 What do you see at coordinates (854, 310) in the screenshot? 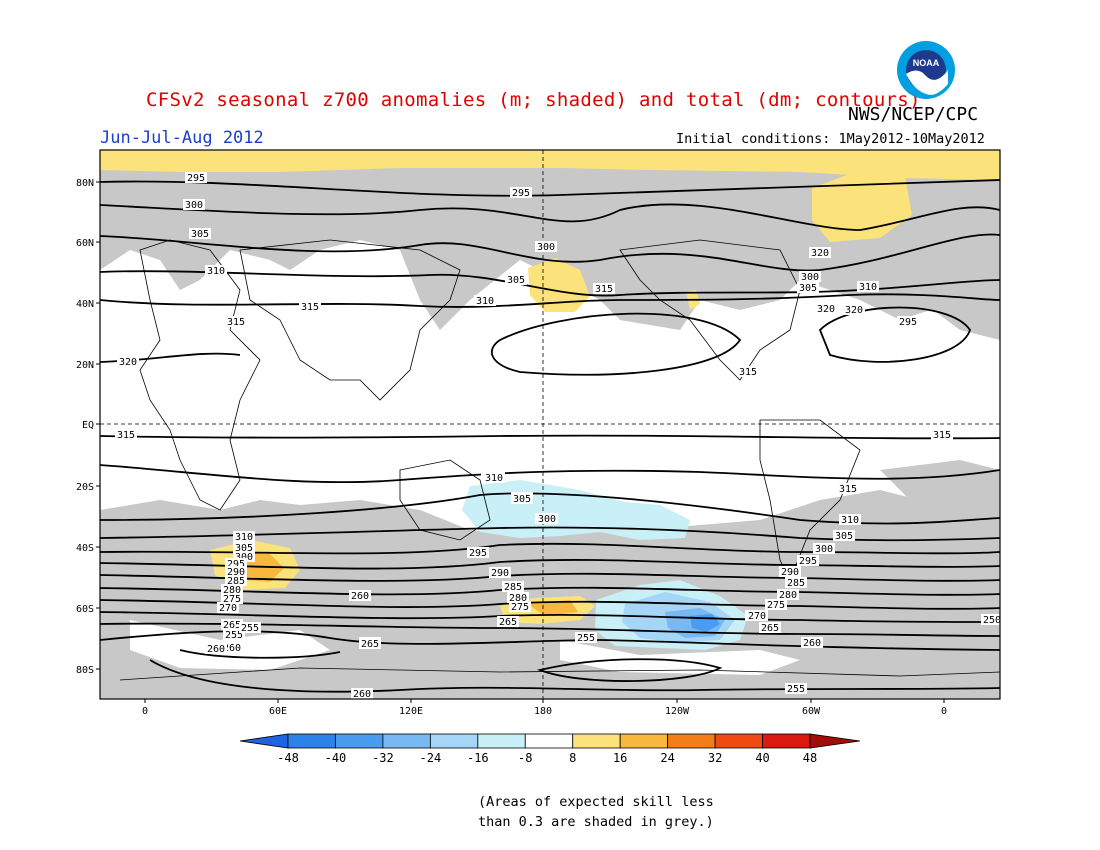
I see `contour-label: 320` at bounding box center [854, 310].